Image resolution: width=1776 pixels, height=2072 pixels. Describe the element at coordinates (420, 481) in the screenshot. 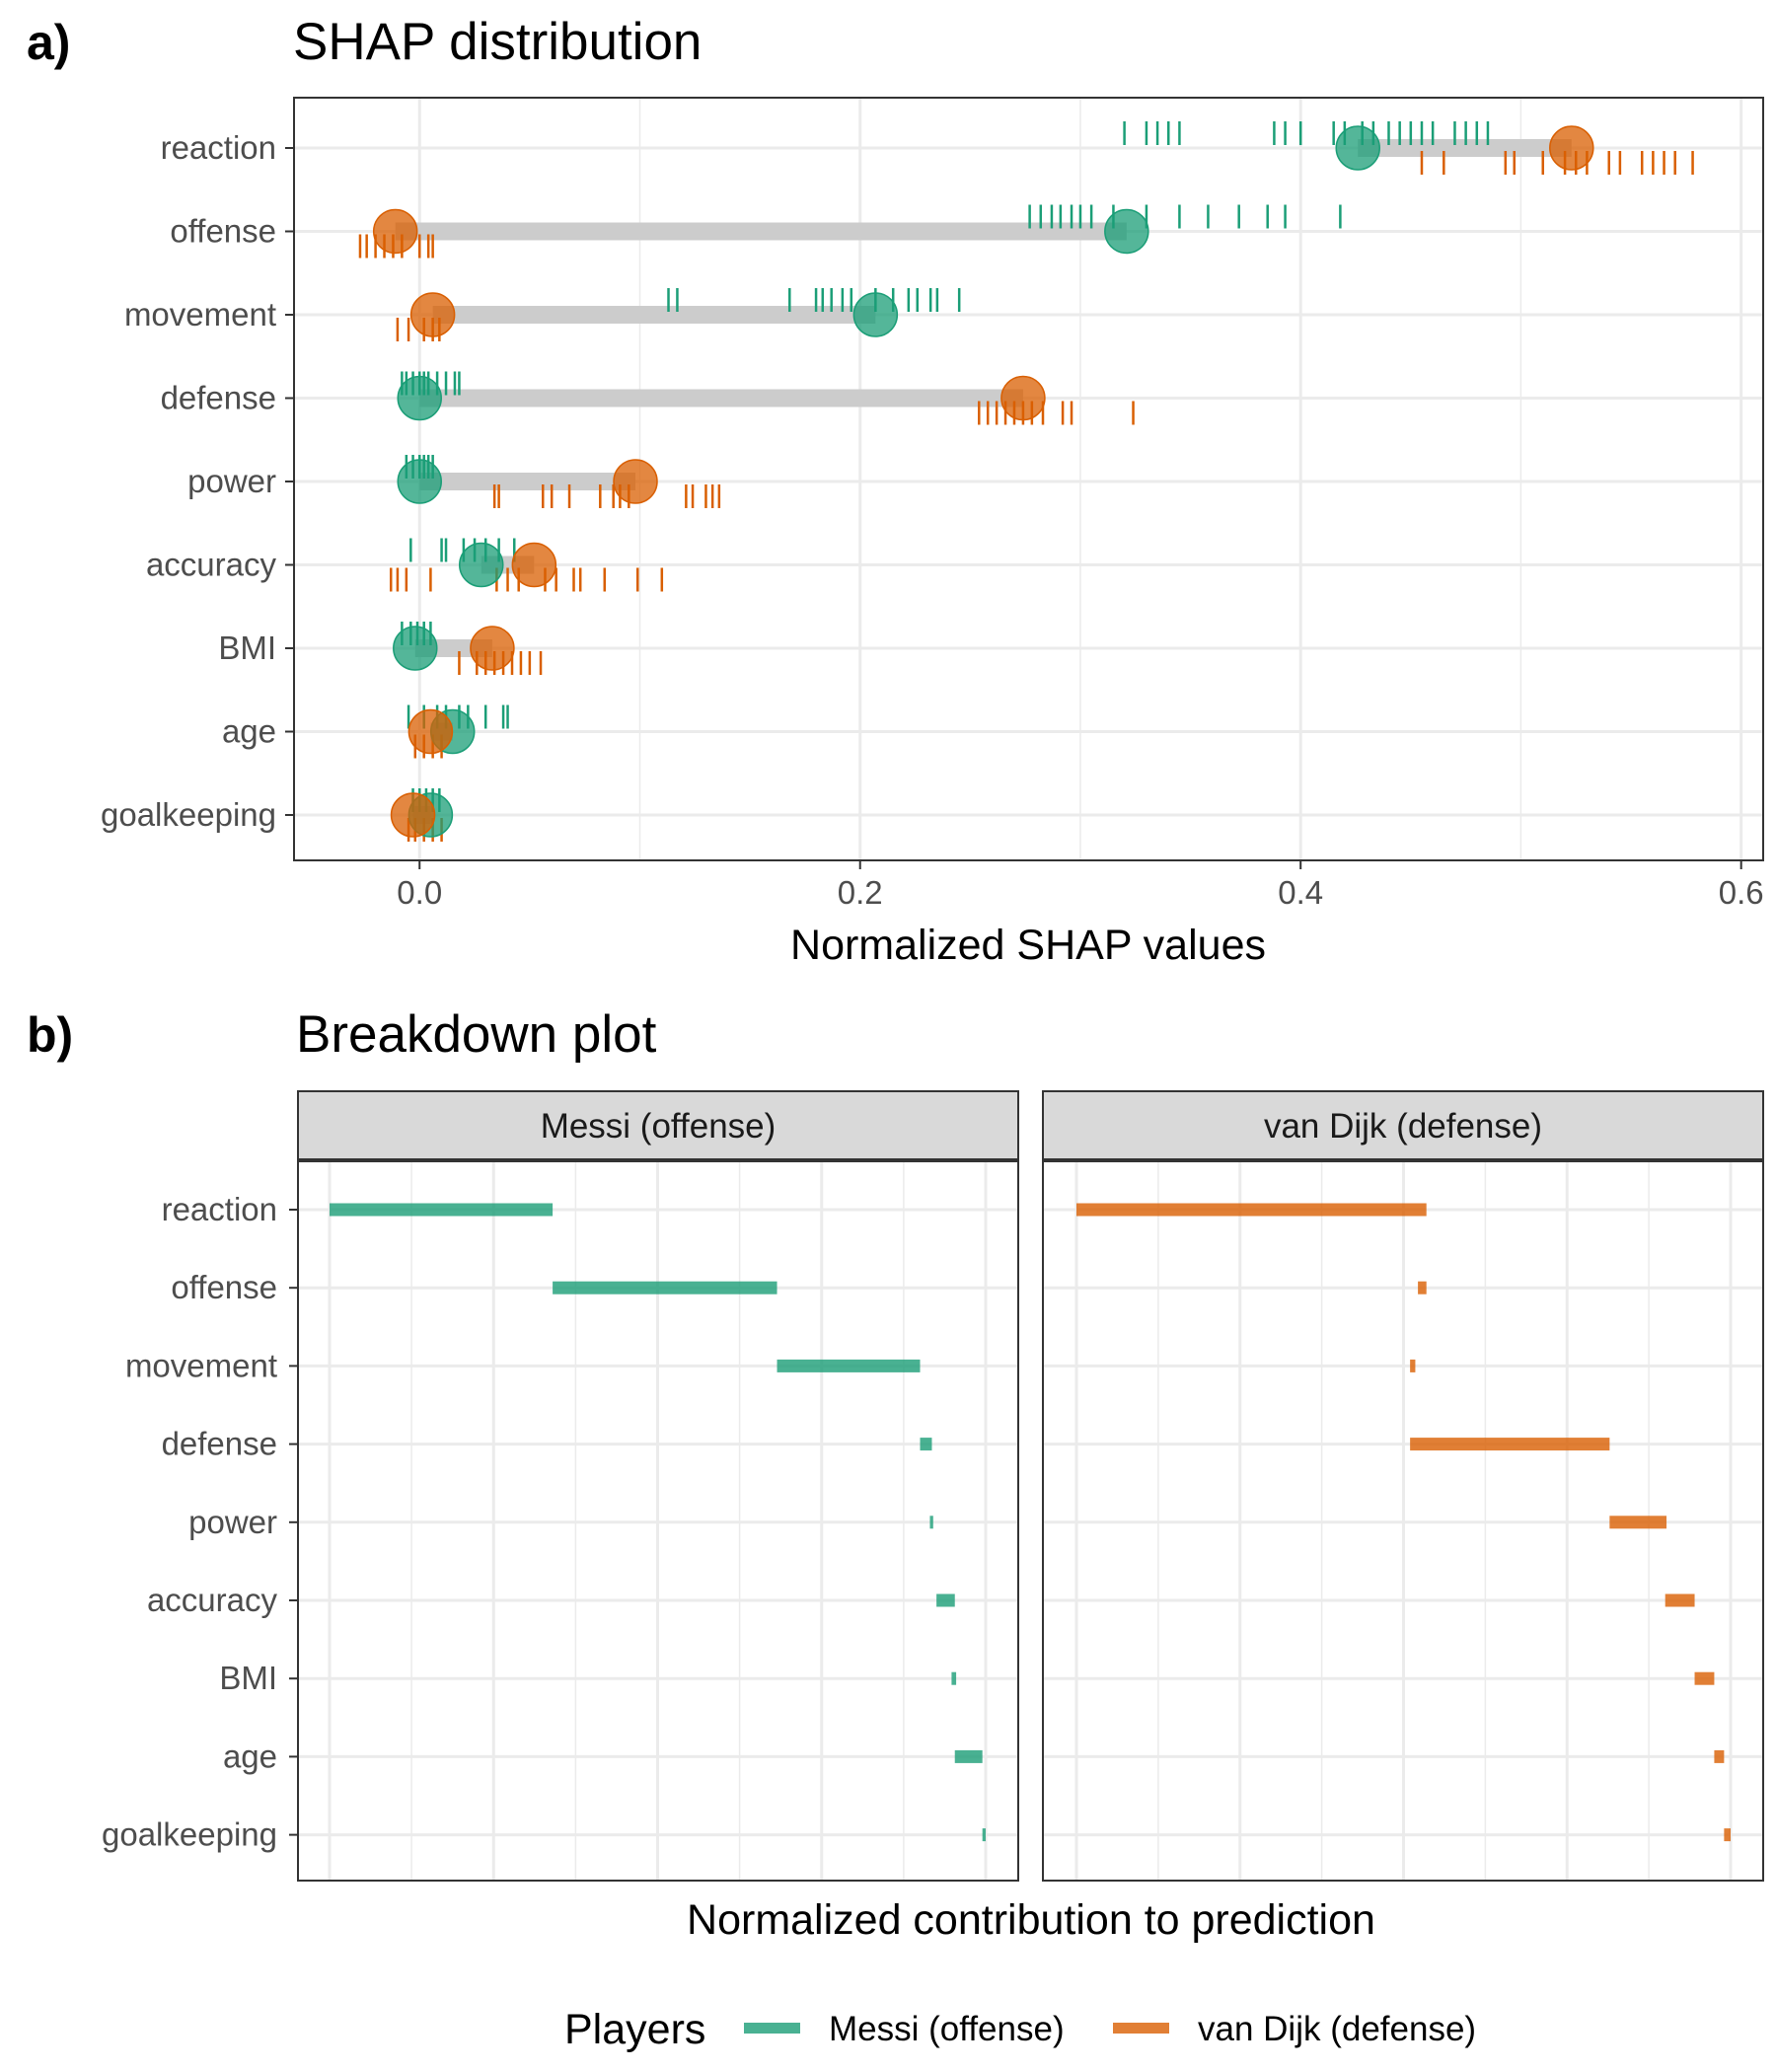

I see `mean-point-messi-power` at that location.